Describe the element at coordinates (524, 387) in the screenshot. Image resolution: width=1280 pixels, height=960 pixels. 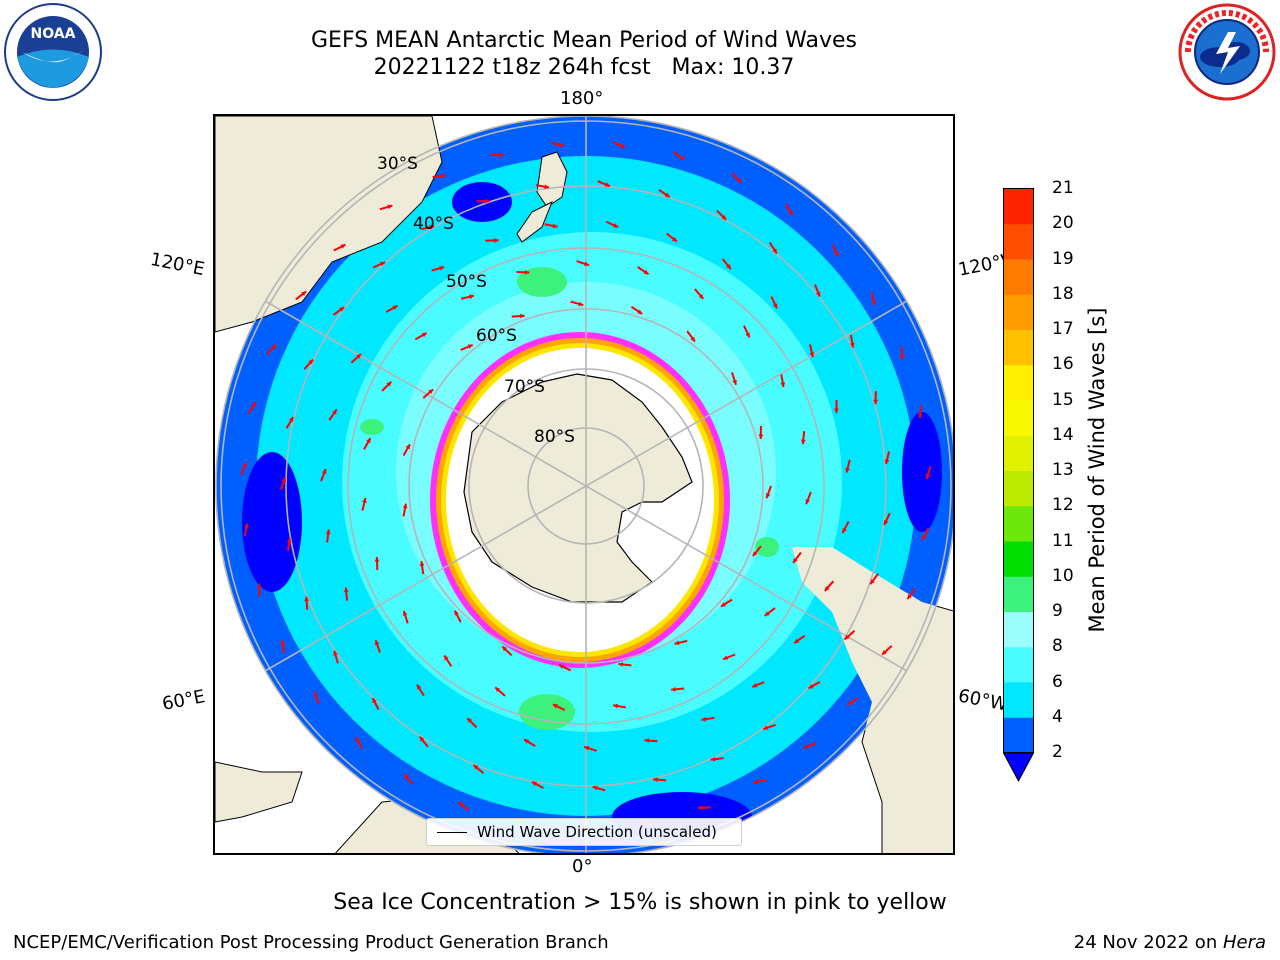
I see `latitude-label-70s: 70°S` at that location.